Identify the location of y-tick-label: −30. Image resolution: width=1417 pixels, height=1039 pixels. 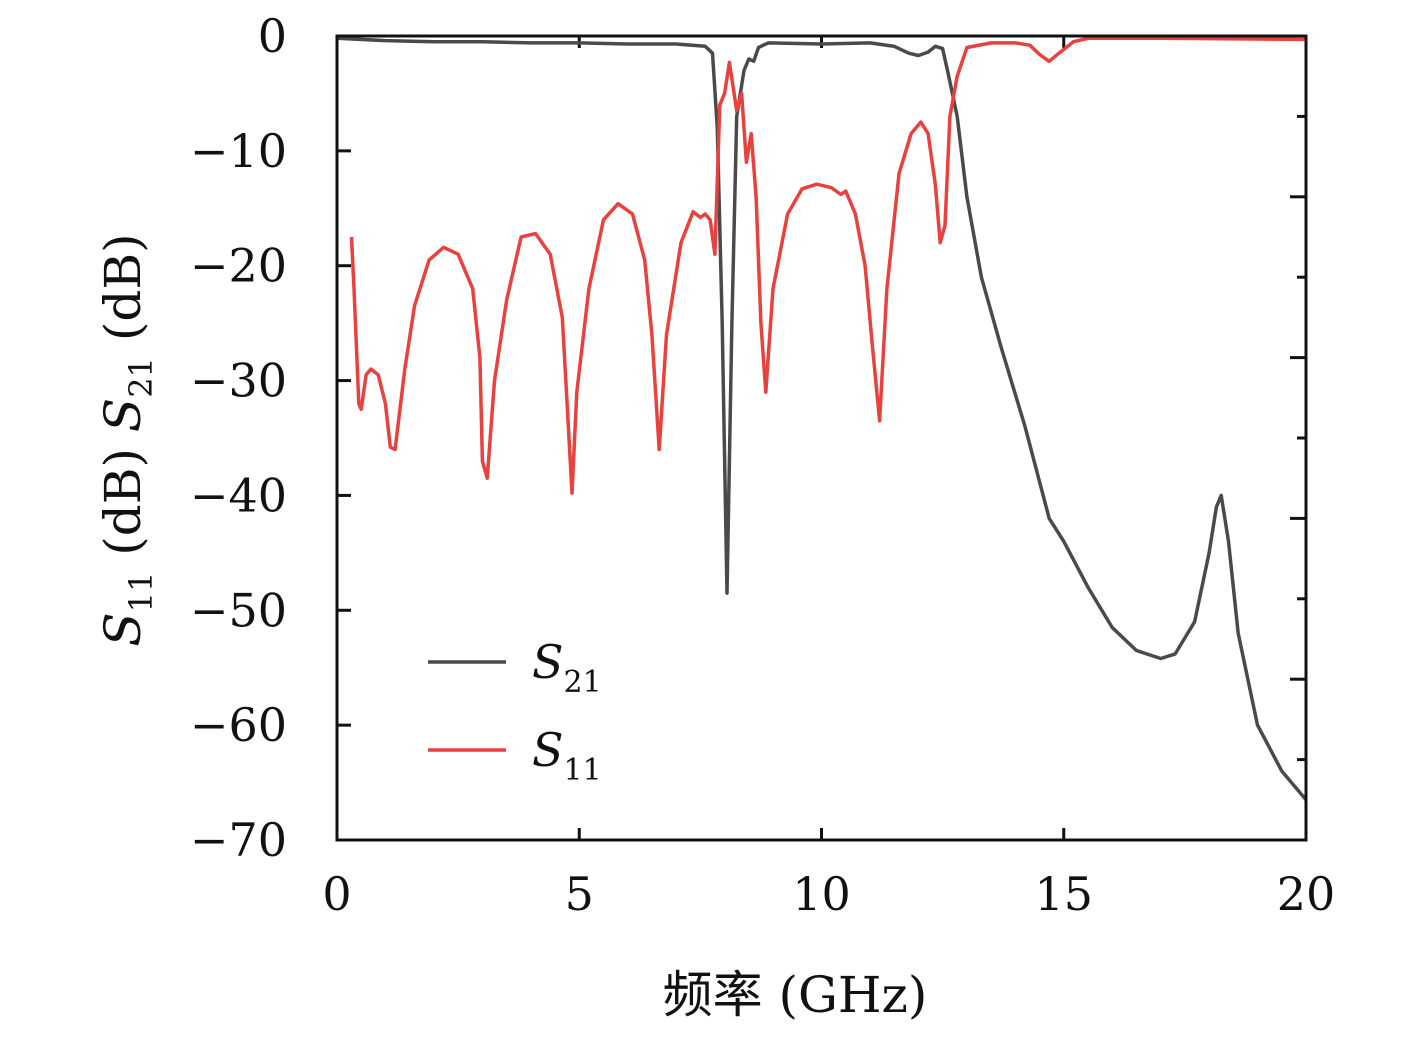
(238, 381).